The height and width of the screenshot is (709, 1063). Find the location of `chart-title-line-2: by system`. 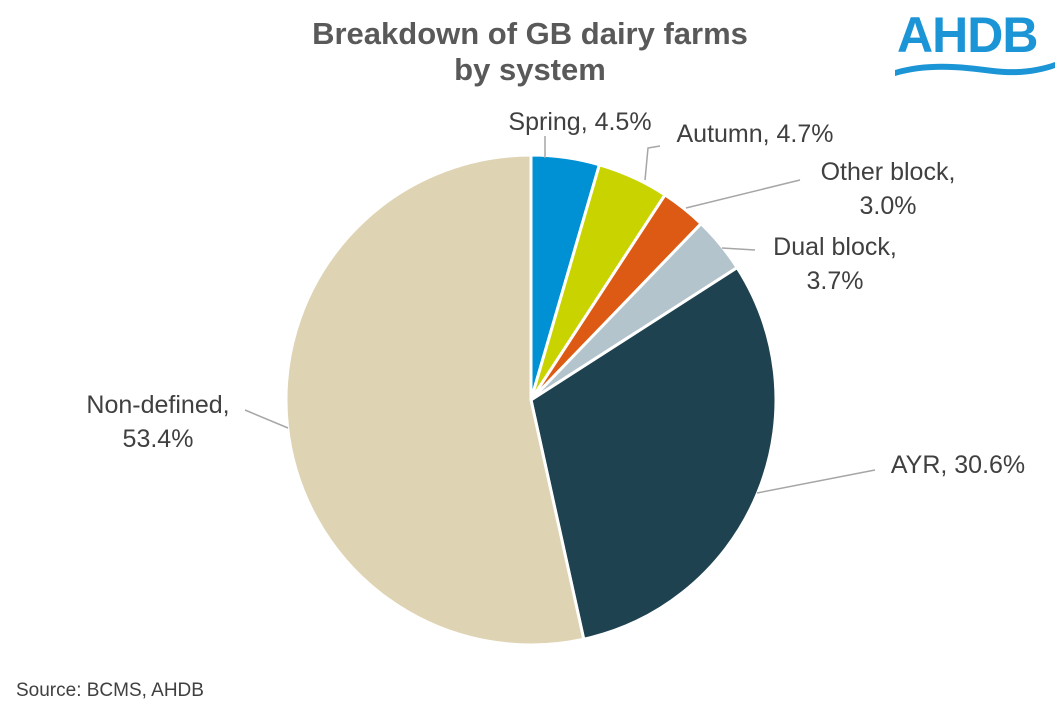

chart-title-line-2: by system is located at coordinates (530, 69).